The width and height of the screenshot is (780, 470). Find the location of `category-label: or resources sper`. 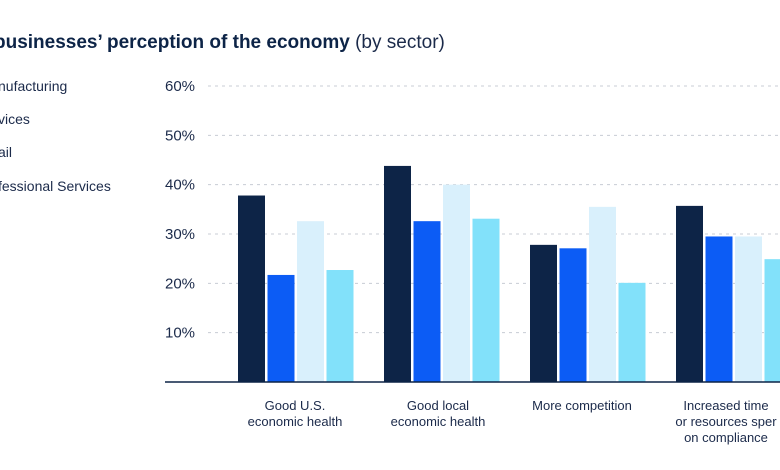

category-label: or resources sper is located at coordinates (726, 421).